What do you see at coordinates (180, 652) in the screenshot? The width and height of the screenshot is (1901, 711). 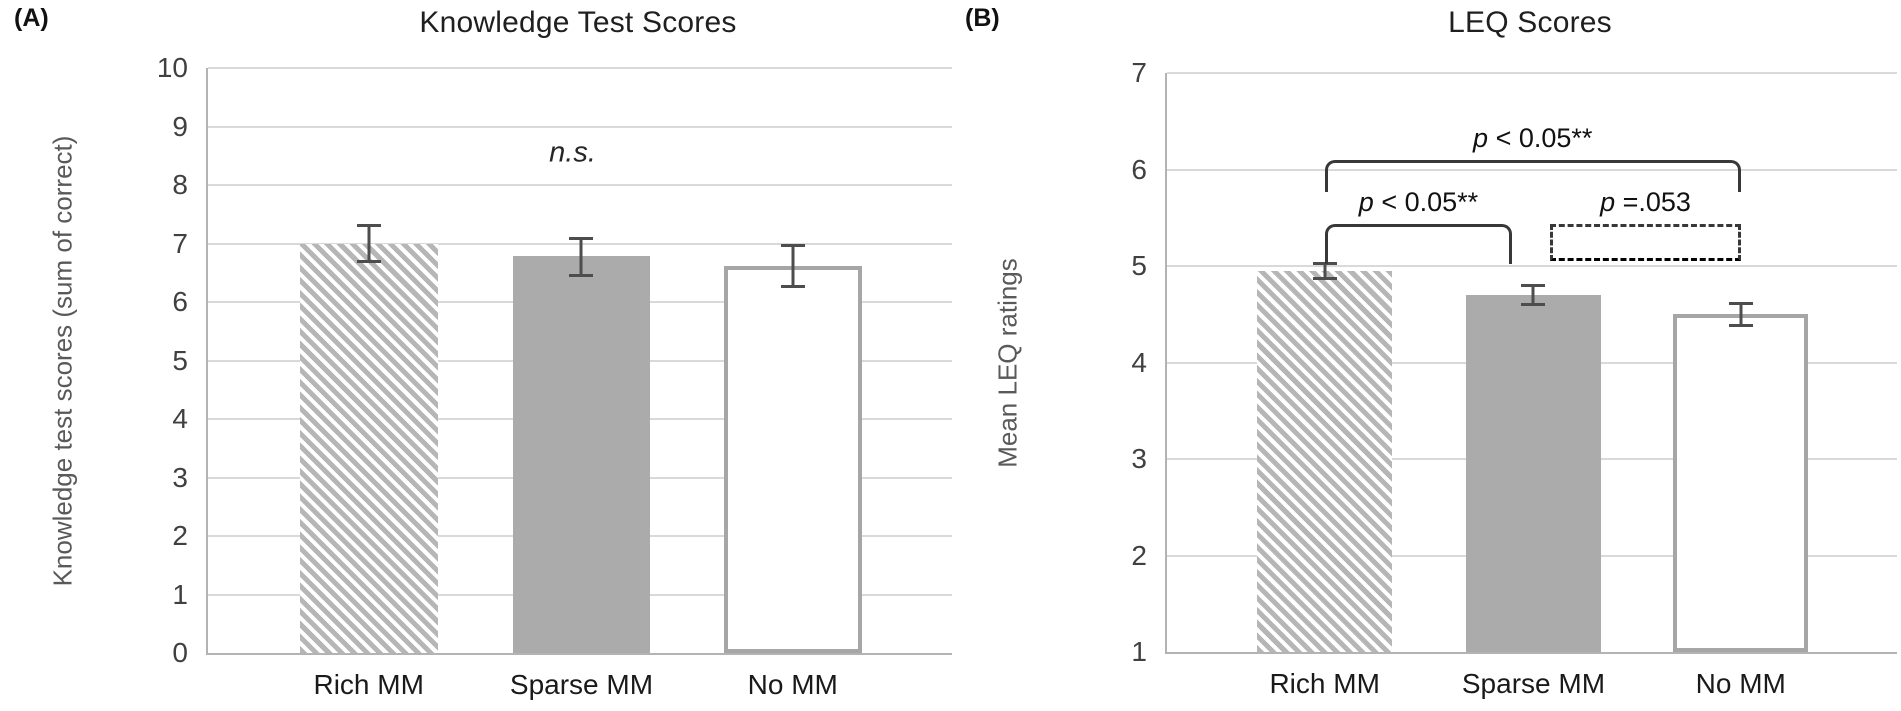 I see `y-tick-label-0: 0` at bounding box center [180, 652].